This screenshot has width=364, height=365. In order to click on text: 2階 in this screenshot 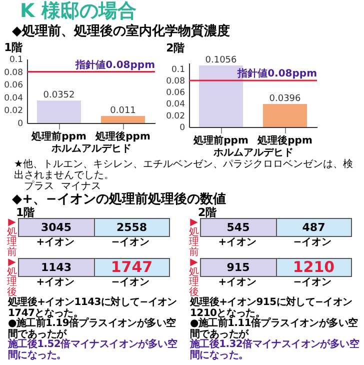, I will do `click(208, 212)`.